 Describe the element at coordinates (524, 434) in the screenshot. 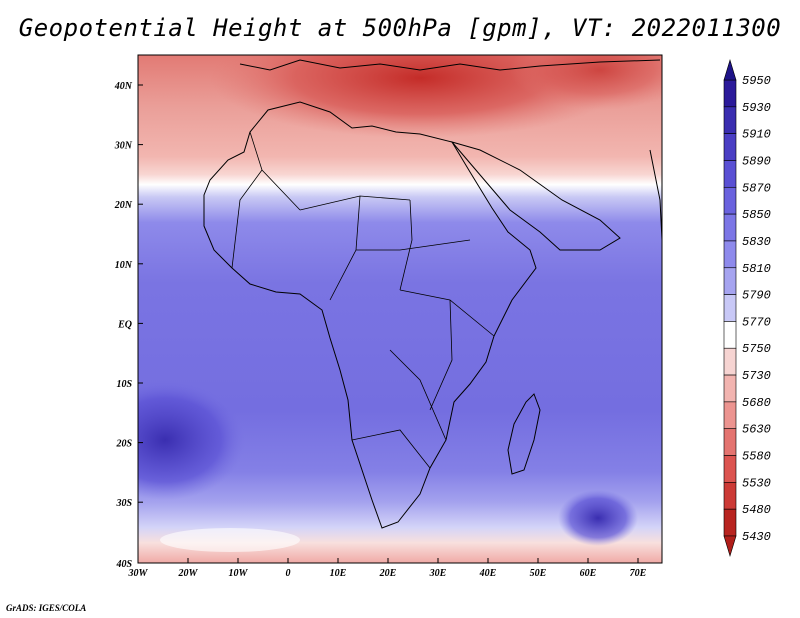

I see `madagascar-coastline` at that location.